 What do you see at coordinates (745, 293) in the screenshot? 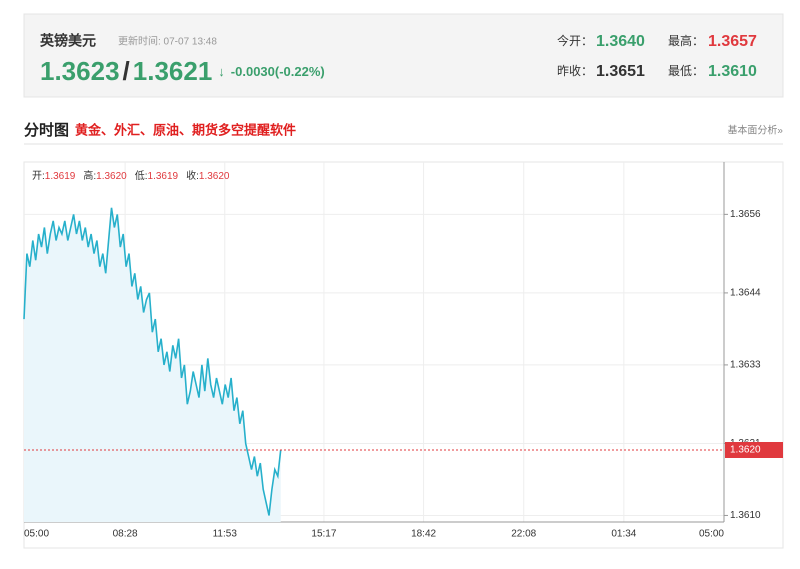
I see `y-tick-label: 1.3644` at bounding box center [745, 293].